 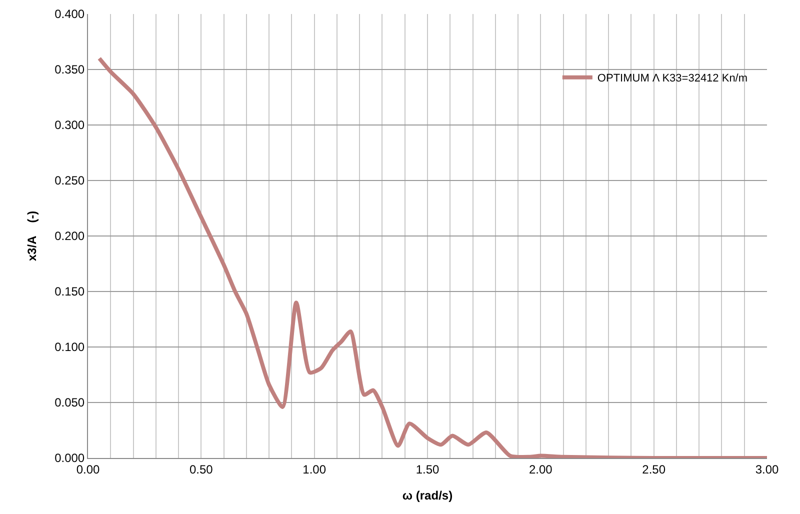 What do you see at coordinates (31, 236) in the screenshot?
I see `y-axis-title: x3/A (-)` at bounding box center [31, 236].